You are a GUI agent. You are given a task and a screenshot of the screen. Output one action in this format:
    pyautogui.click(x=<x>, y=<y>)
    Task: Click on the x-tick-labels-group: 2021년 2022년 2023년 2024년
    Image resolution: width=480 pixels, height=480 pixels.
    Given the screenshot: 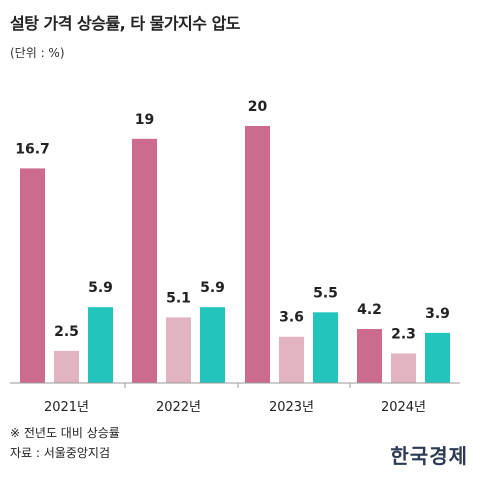 What is the action you would take?
    pyautogui.click(x=235, y=399)
    